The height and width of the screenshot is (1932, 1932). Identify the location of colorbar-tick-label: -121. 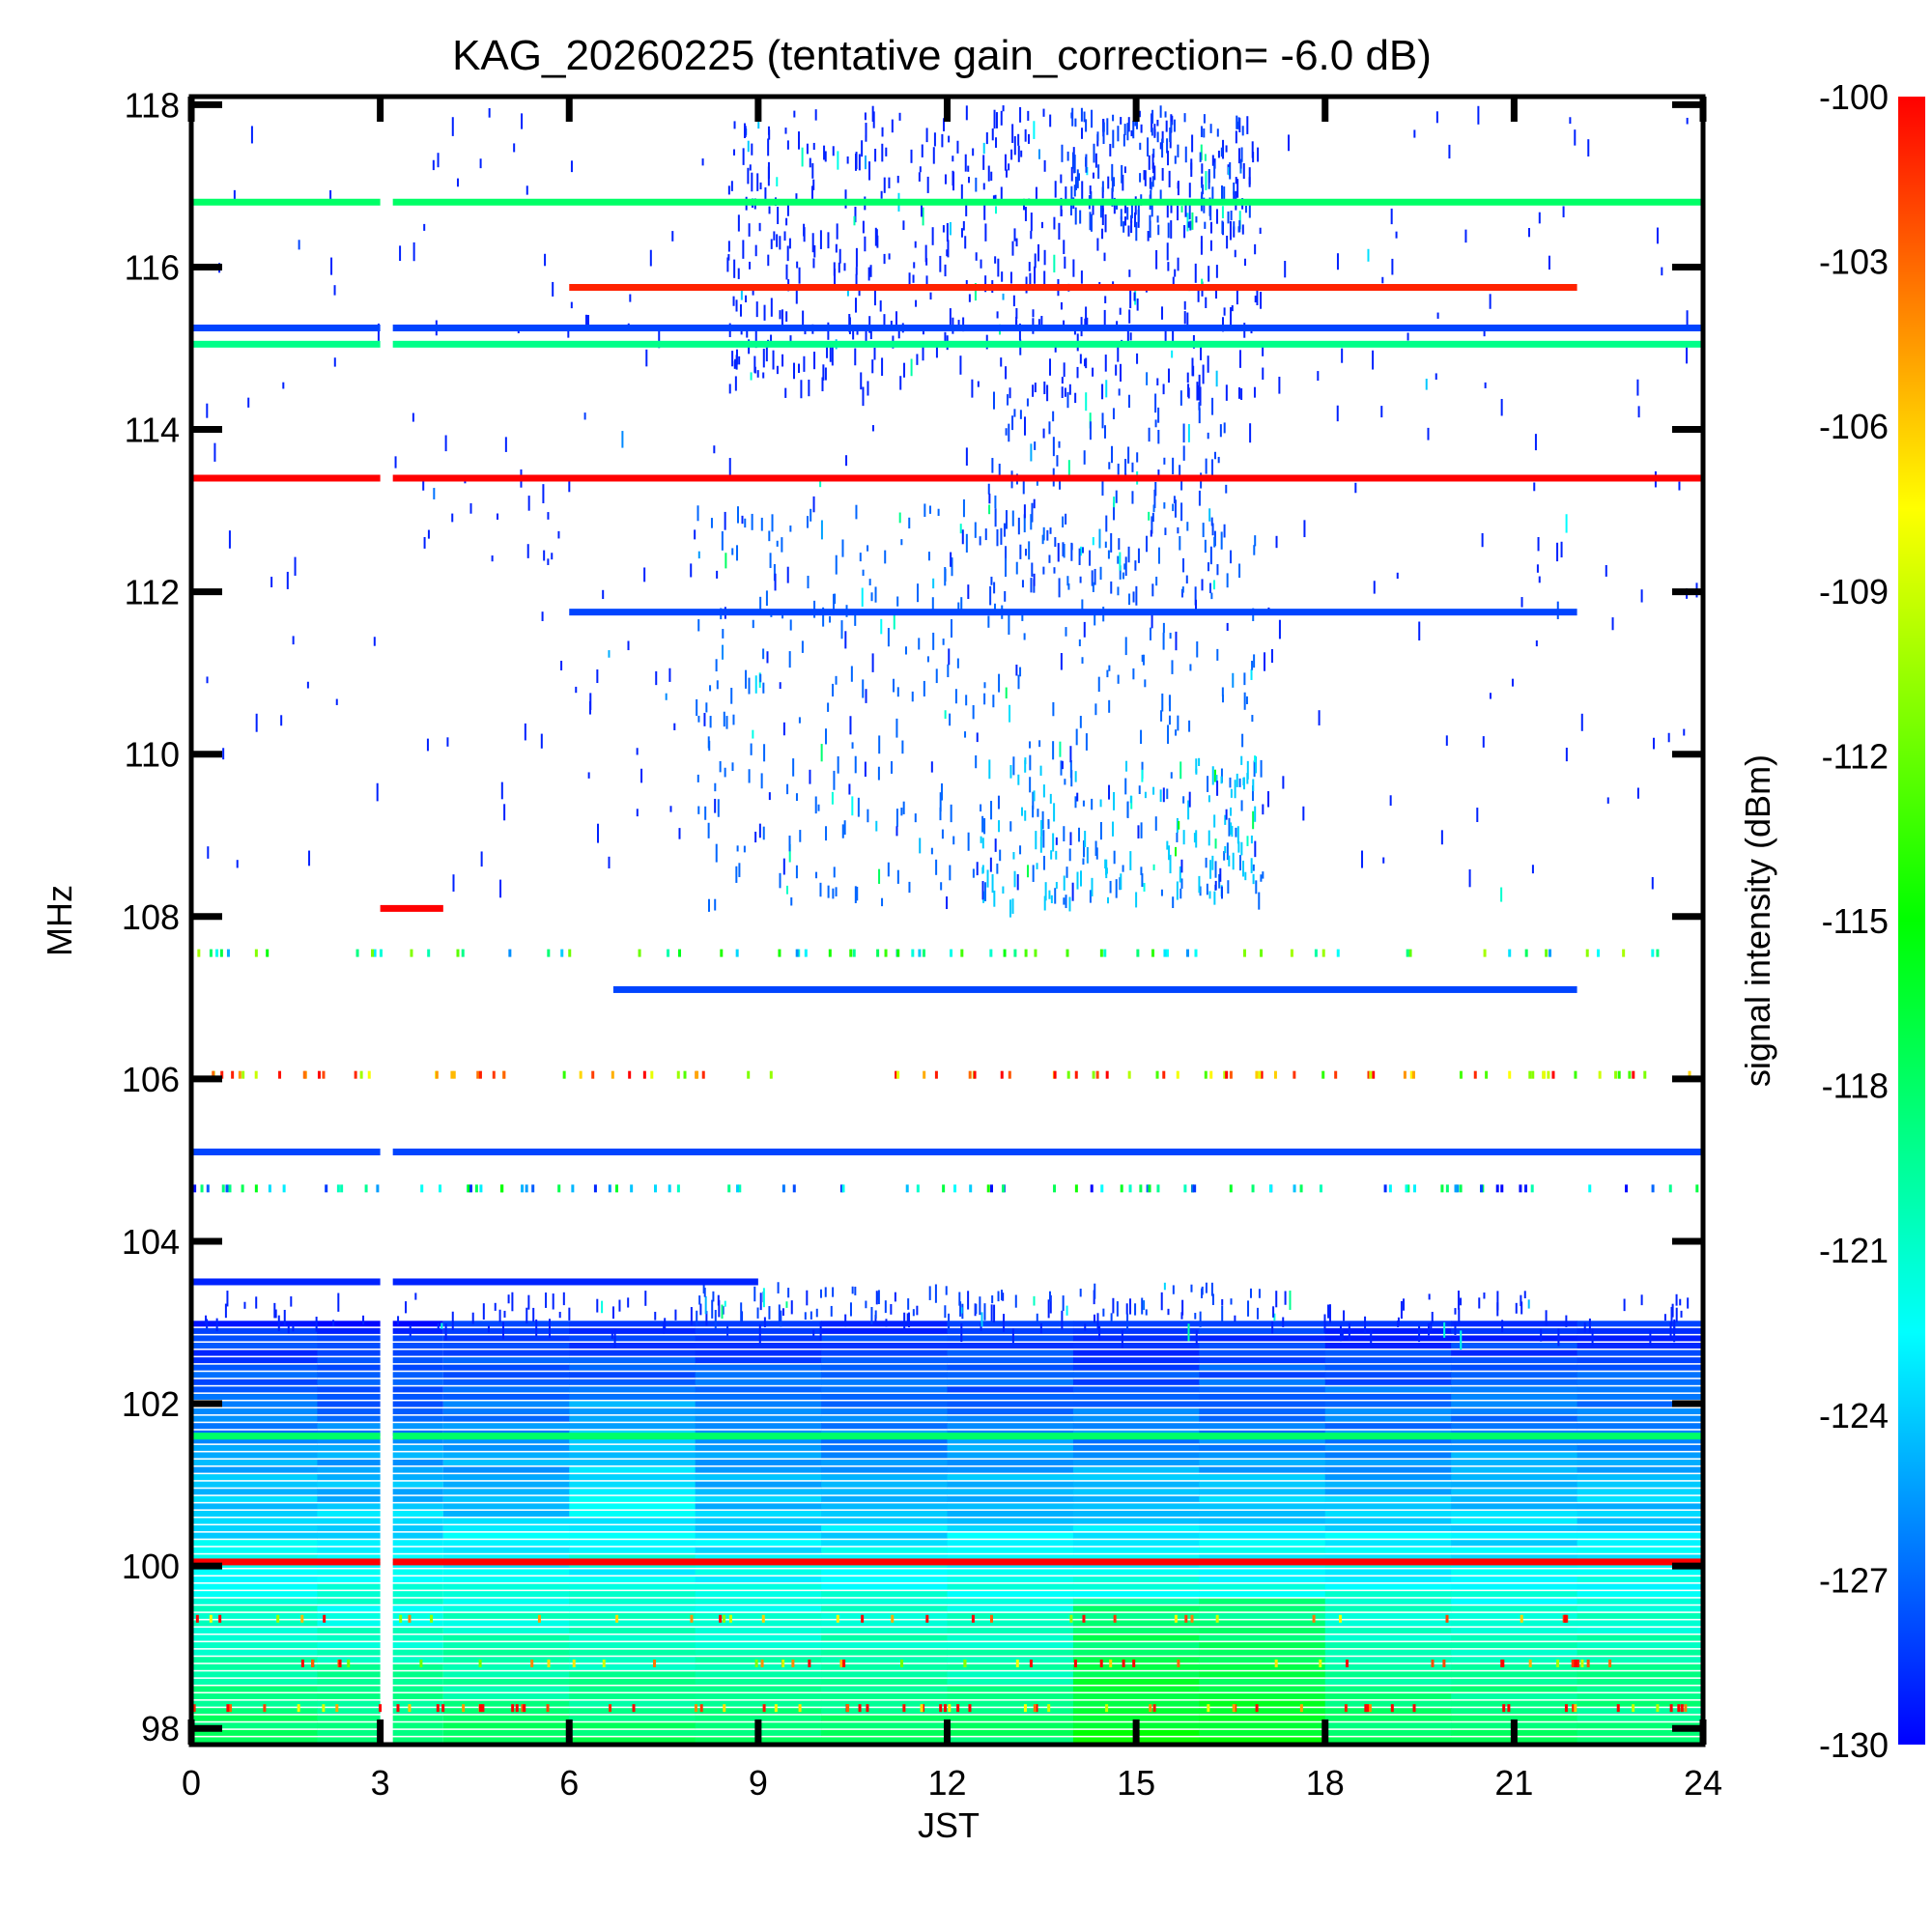
(1854, 1250).